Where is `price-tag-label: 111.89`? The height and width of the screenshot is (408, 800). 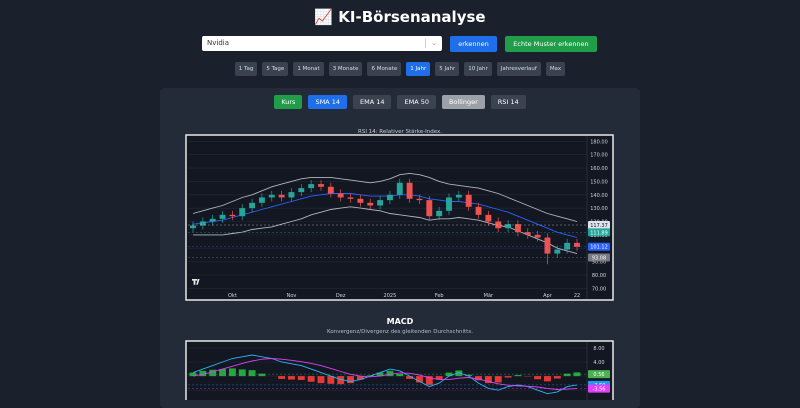 price-tag-label: 111.89 is located at coordinates (599, 233).